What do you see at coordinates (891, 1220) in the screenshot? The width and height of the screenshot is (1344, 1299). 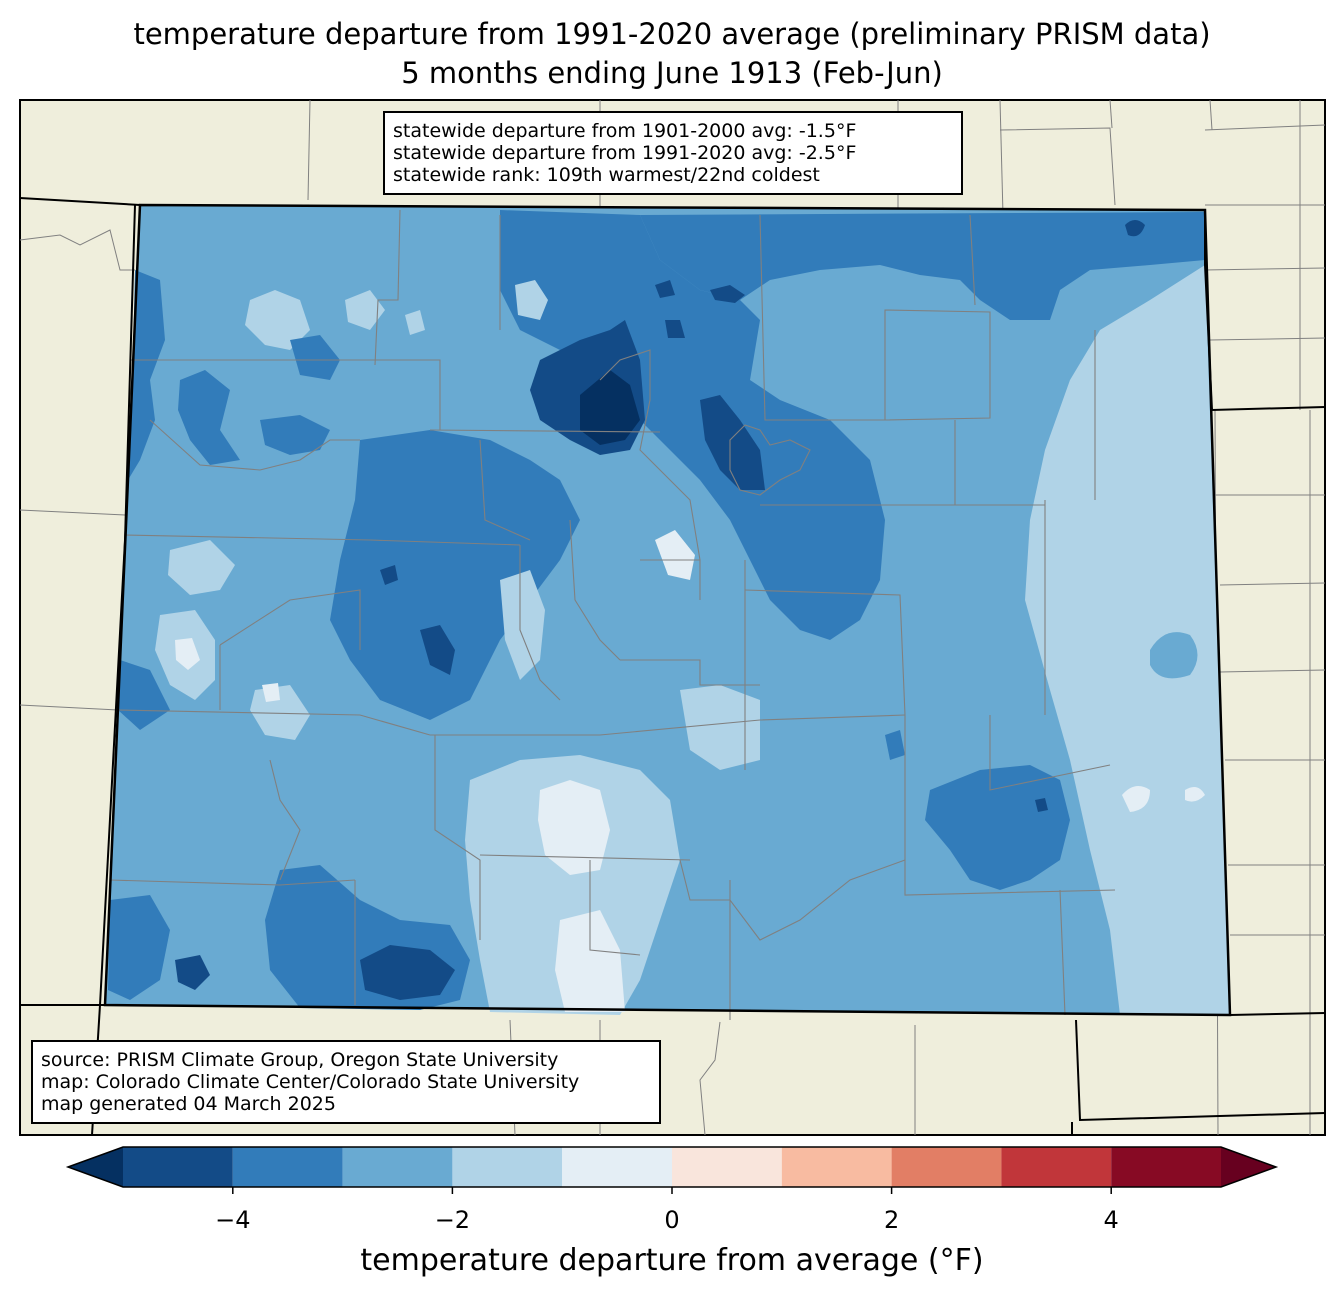 I see `colorbar-tick-label: 2` at bounding box center [891, 1220].